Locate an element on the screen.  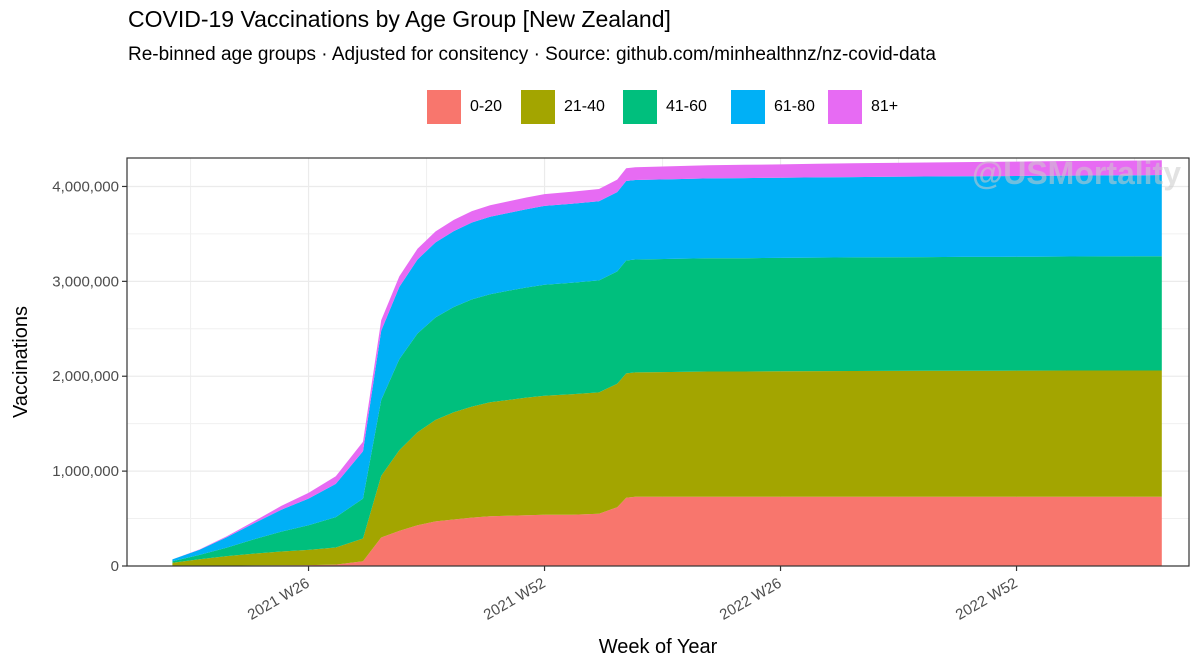
legend-label: 21-40 is located at coordinates (584, 106).